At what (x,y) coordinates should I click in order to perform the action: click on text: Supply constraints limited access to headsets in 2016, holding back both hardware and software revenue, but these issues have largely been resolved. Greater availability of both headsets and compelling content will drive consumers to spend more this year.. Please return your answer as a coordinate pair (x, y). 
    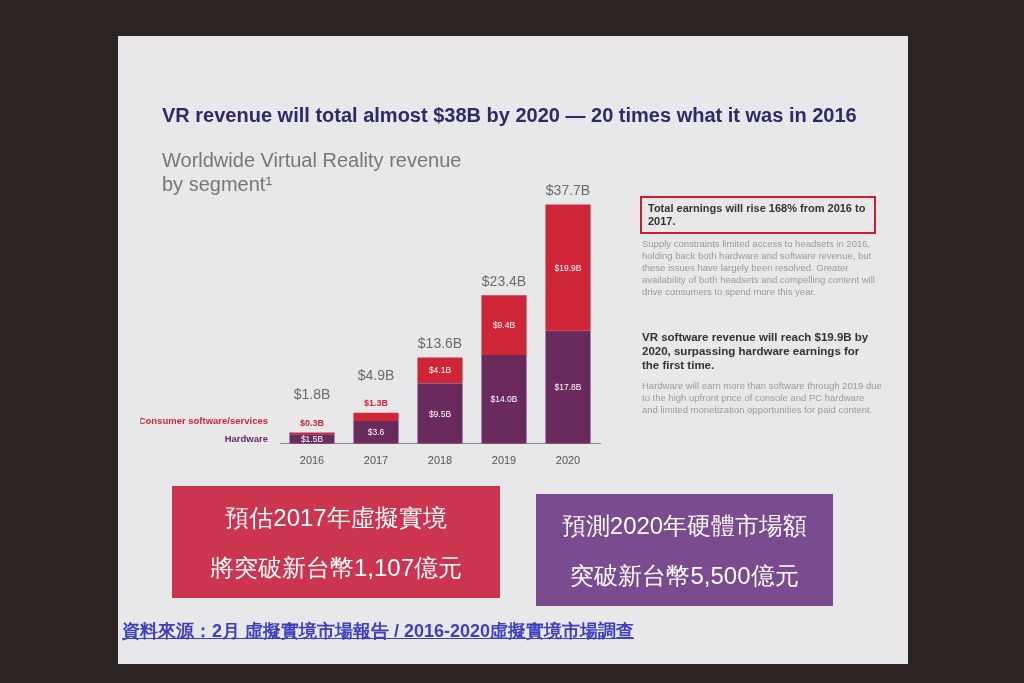
    Looking at the image, I should click on (759, 268).